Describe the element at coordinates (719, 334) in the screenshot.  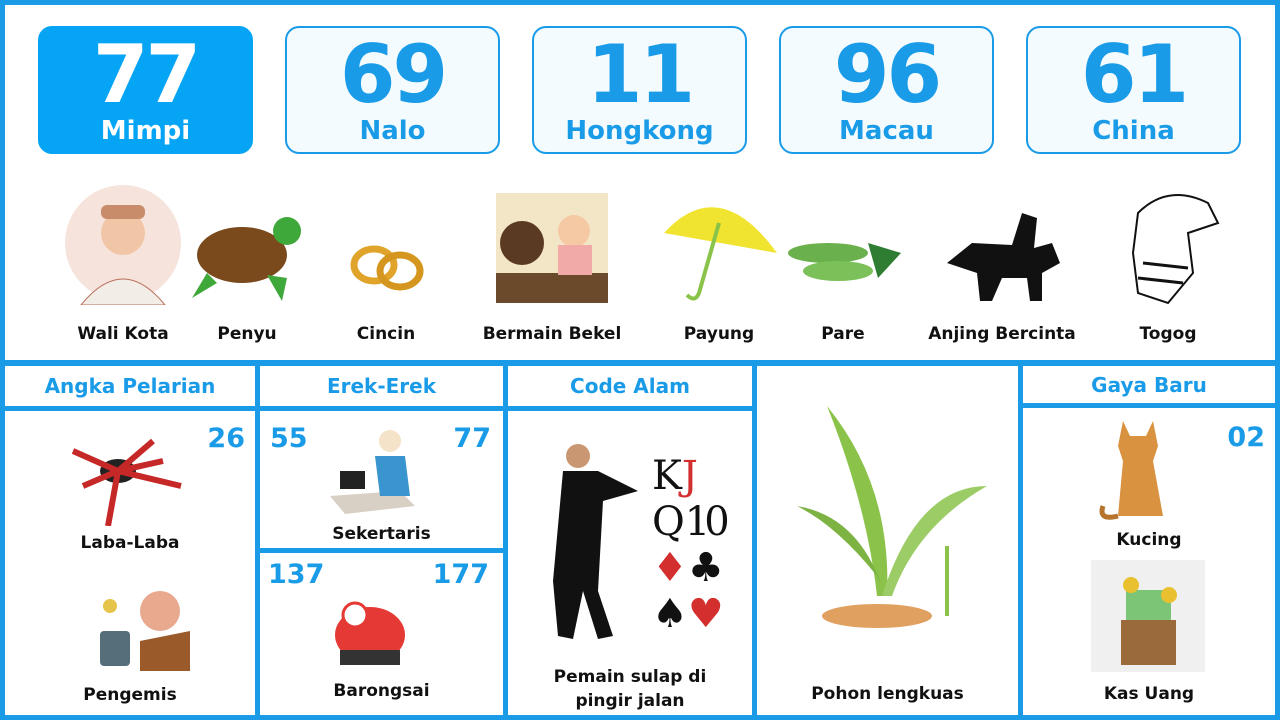
I see `item-label: Payung` at that location.